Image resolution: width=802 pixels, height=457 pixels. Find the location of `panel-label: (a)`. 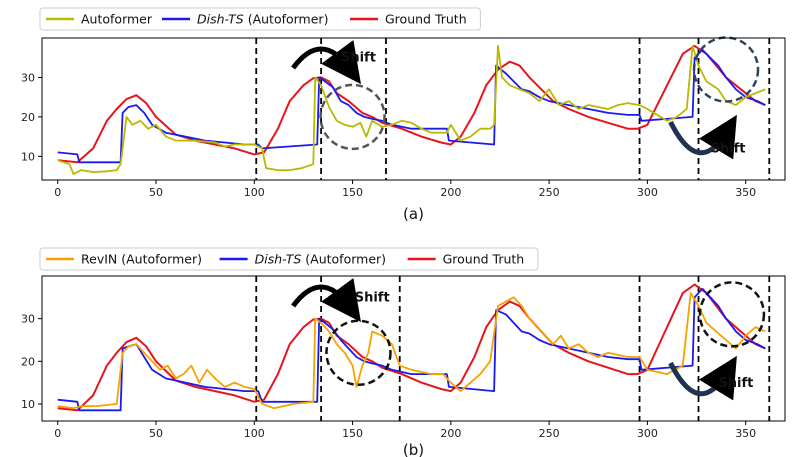

panel-label: (a) is located at coordinates (413, 214).